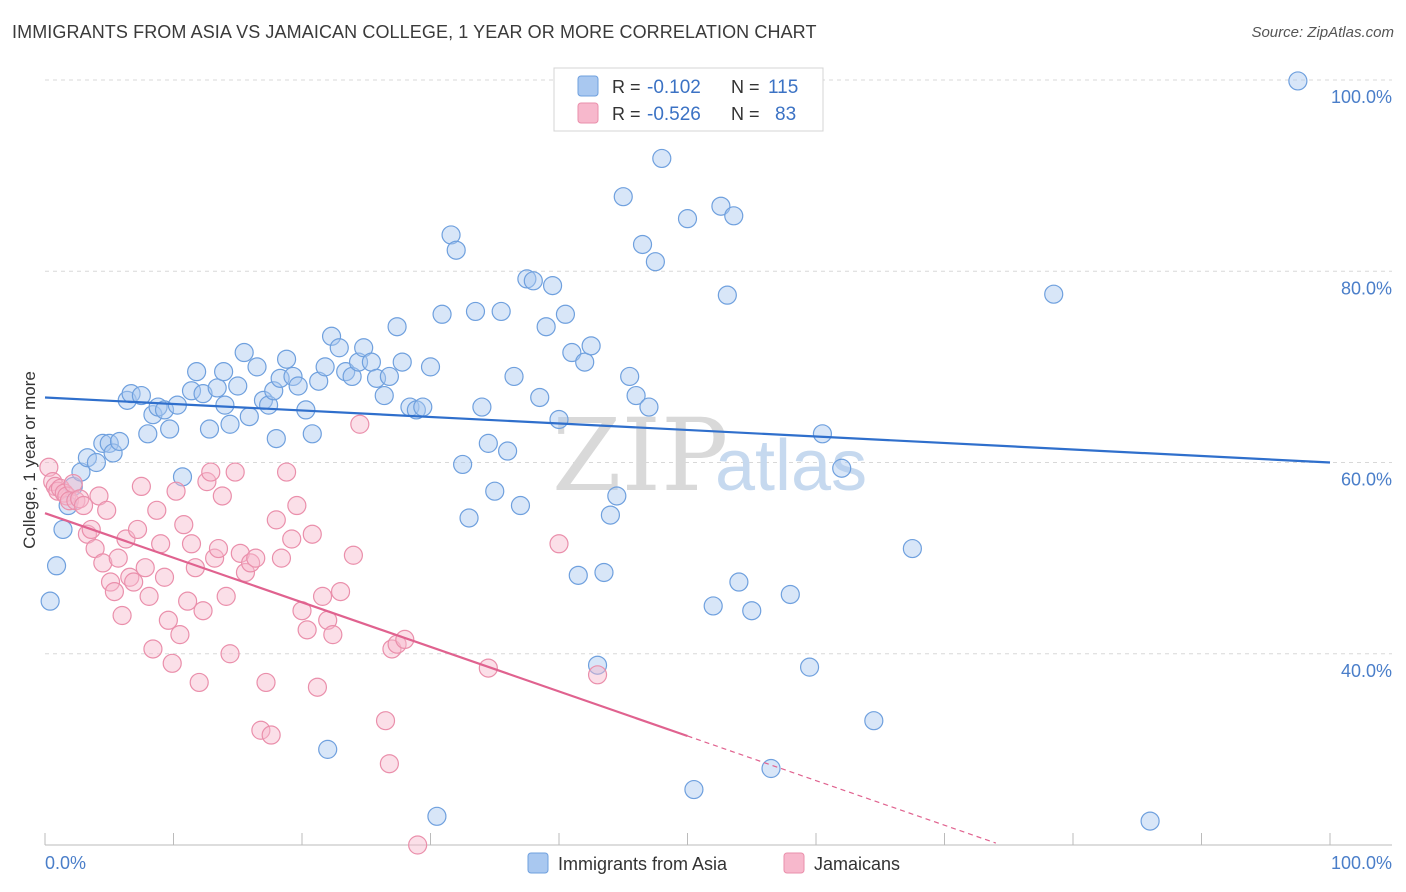 The image size is (1406, 892). Describe the element at coordinates (65, 863) in the screenshot. I see `x-tick-label-min: 0.0%` at that location.